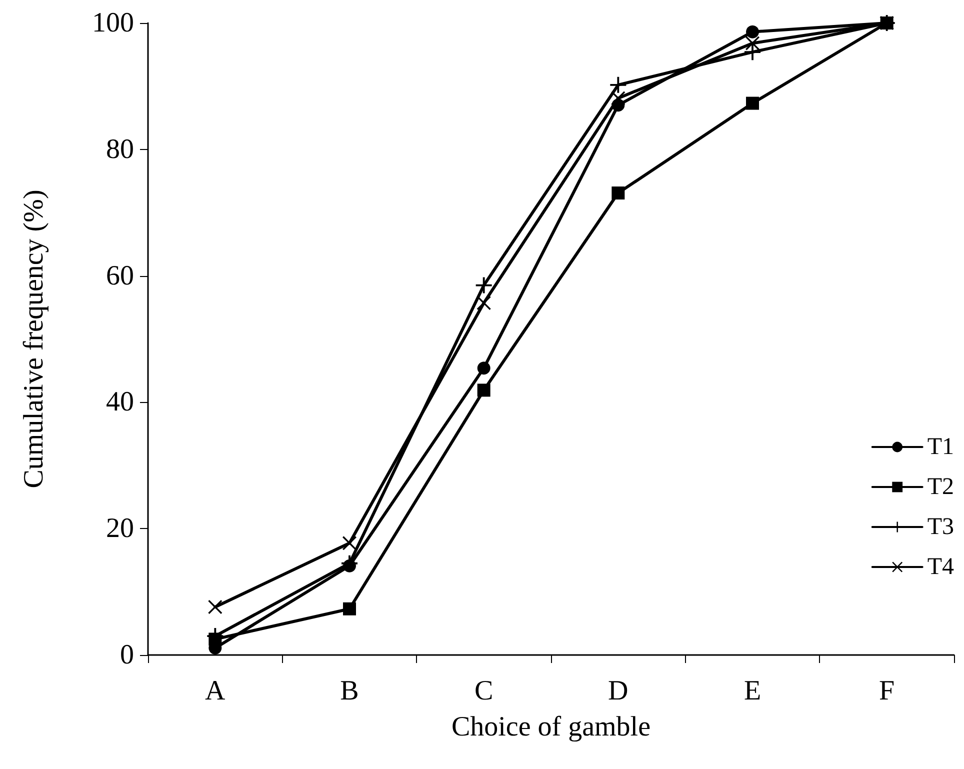 Image resolution: width=964 pixels, height=769 pixels. Describe the element at coordinates (940, 447) in the screenshot. I see `legend-label: T1` at that location.